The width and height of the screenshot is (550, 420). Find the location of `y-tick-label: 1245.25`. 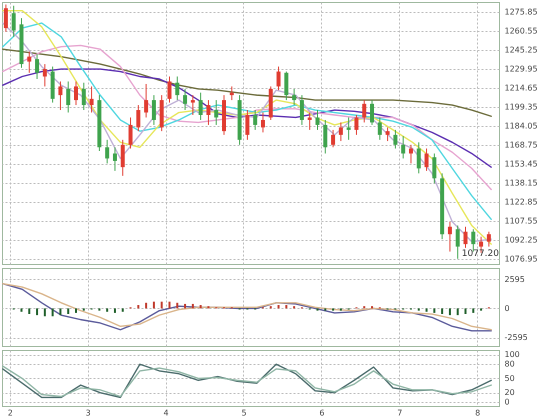

y-tick-label: 1245.25 is located at coordinates (521, 50).